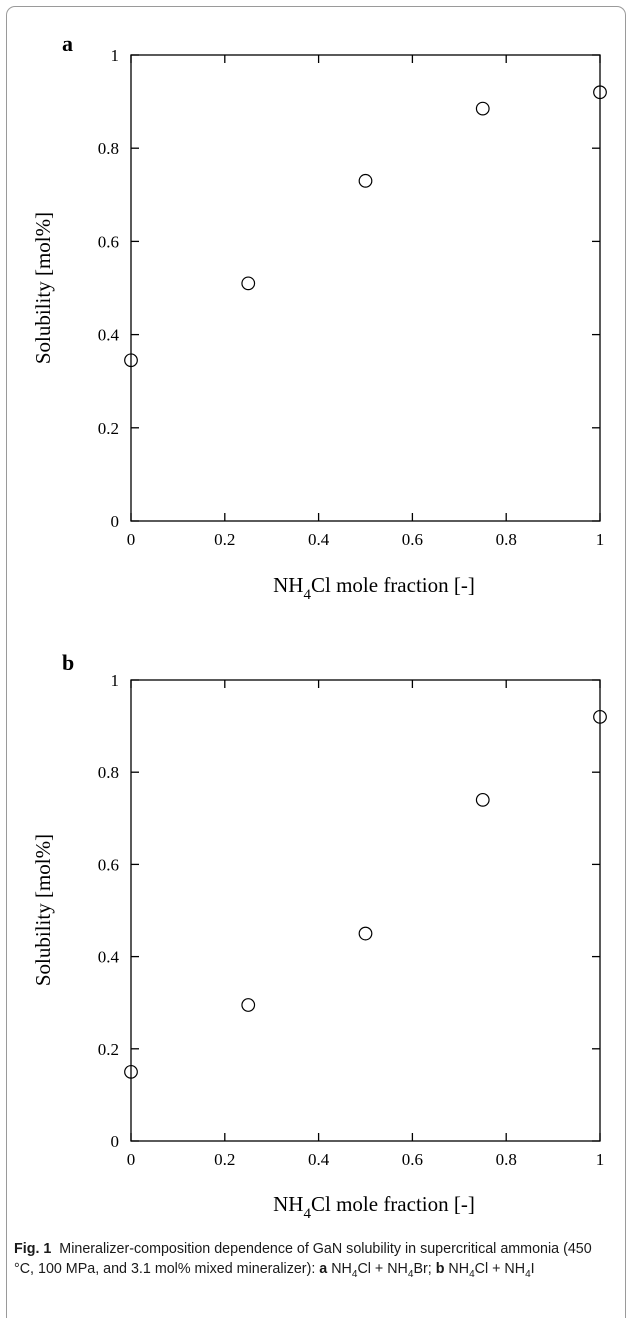 The image size is (629, 1322). What do you see at coordinates (224, 1159) in the screenshot?
I see `x-tick-label-b-1: 0.2` at bounding box center [224, 1159].